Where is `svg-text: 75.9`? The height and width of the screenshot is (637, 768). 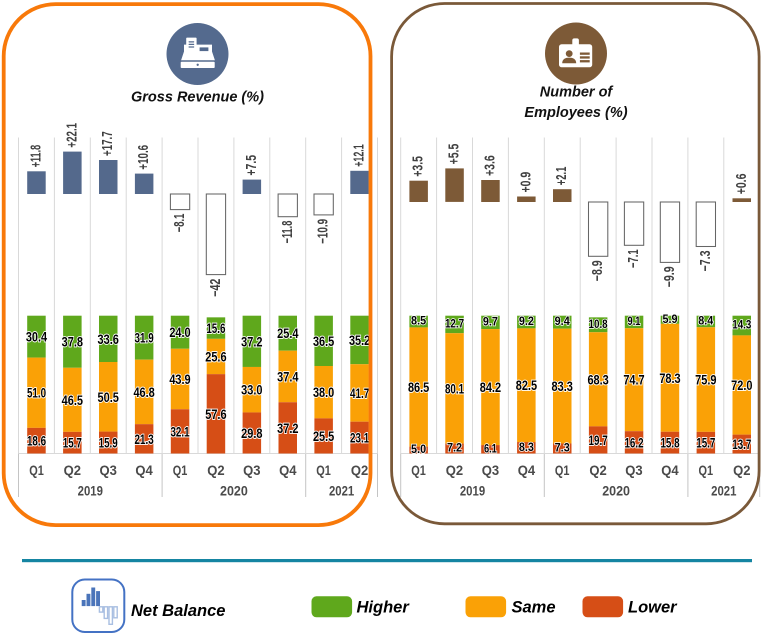 svg-text: 75.9 is located at coordinates (705, 380).